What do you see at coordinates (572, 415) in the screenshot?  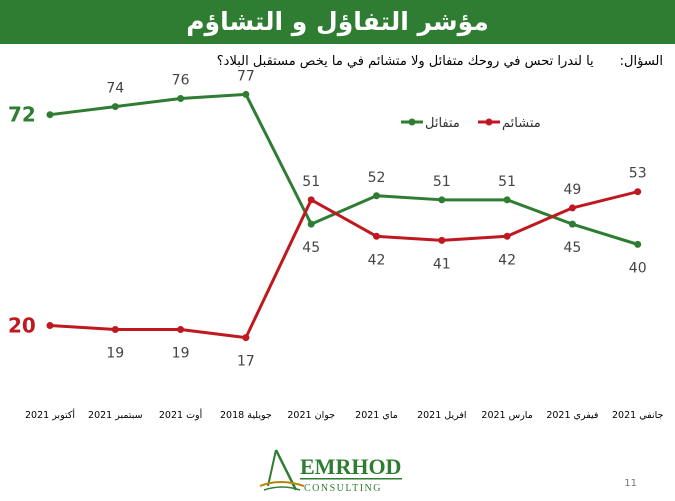 I see `x-tick-label: فيفري 2021` at bounding box center [572, 415].